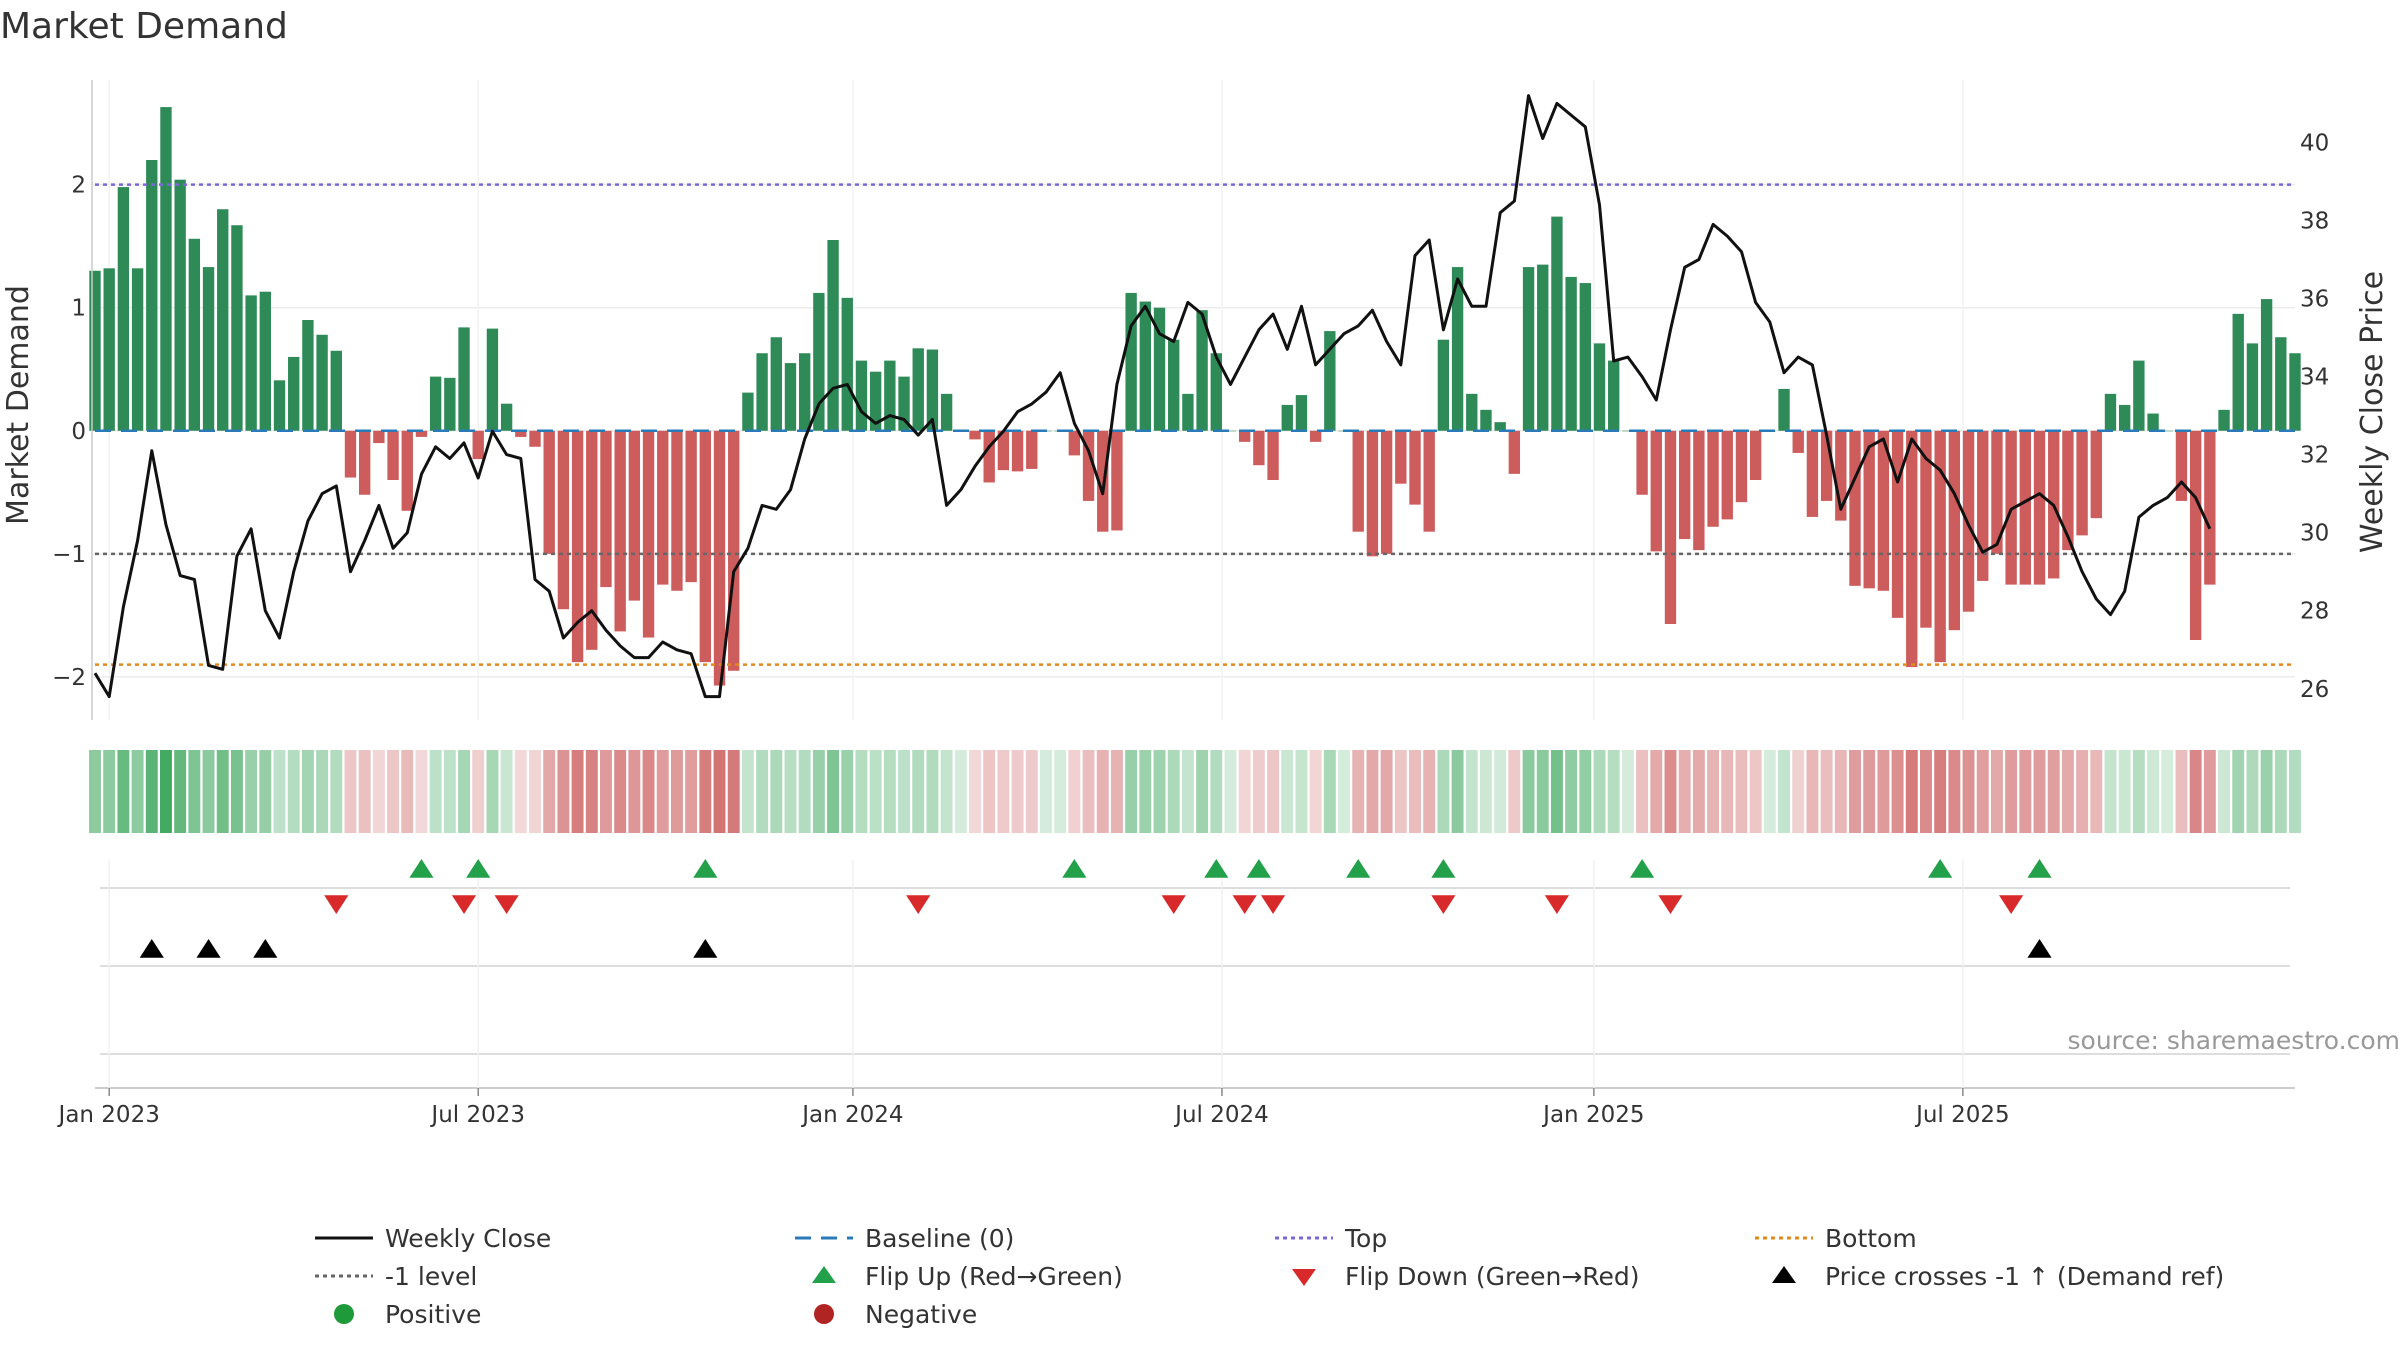  I want to click on legend-label: Price crosses -1 ↑ (Demand ref), so click(2024, 1276).